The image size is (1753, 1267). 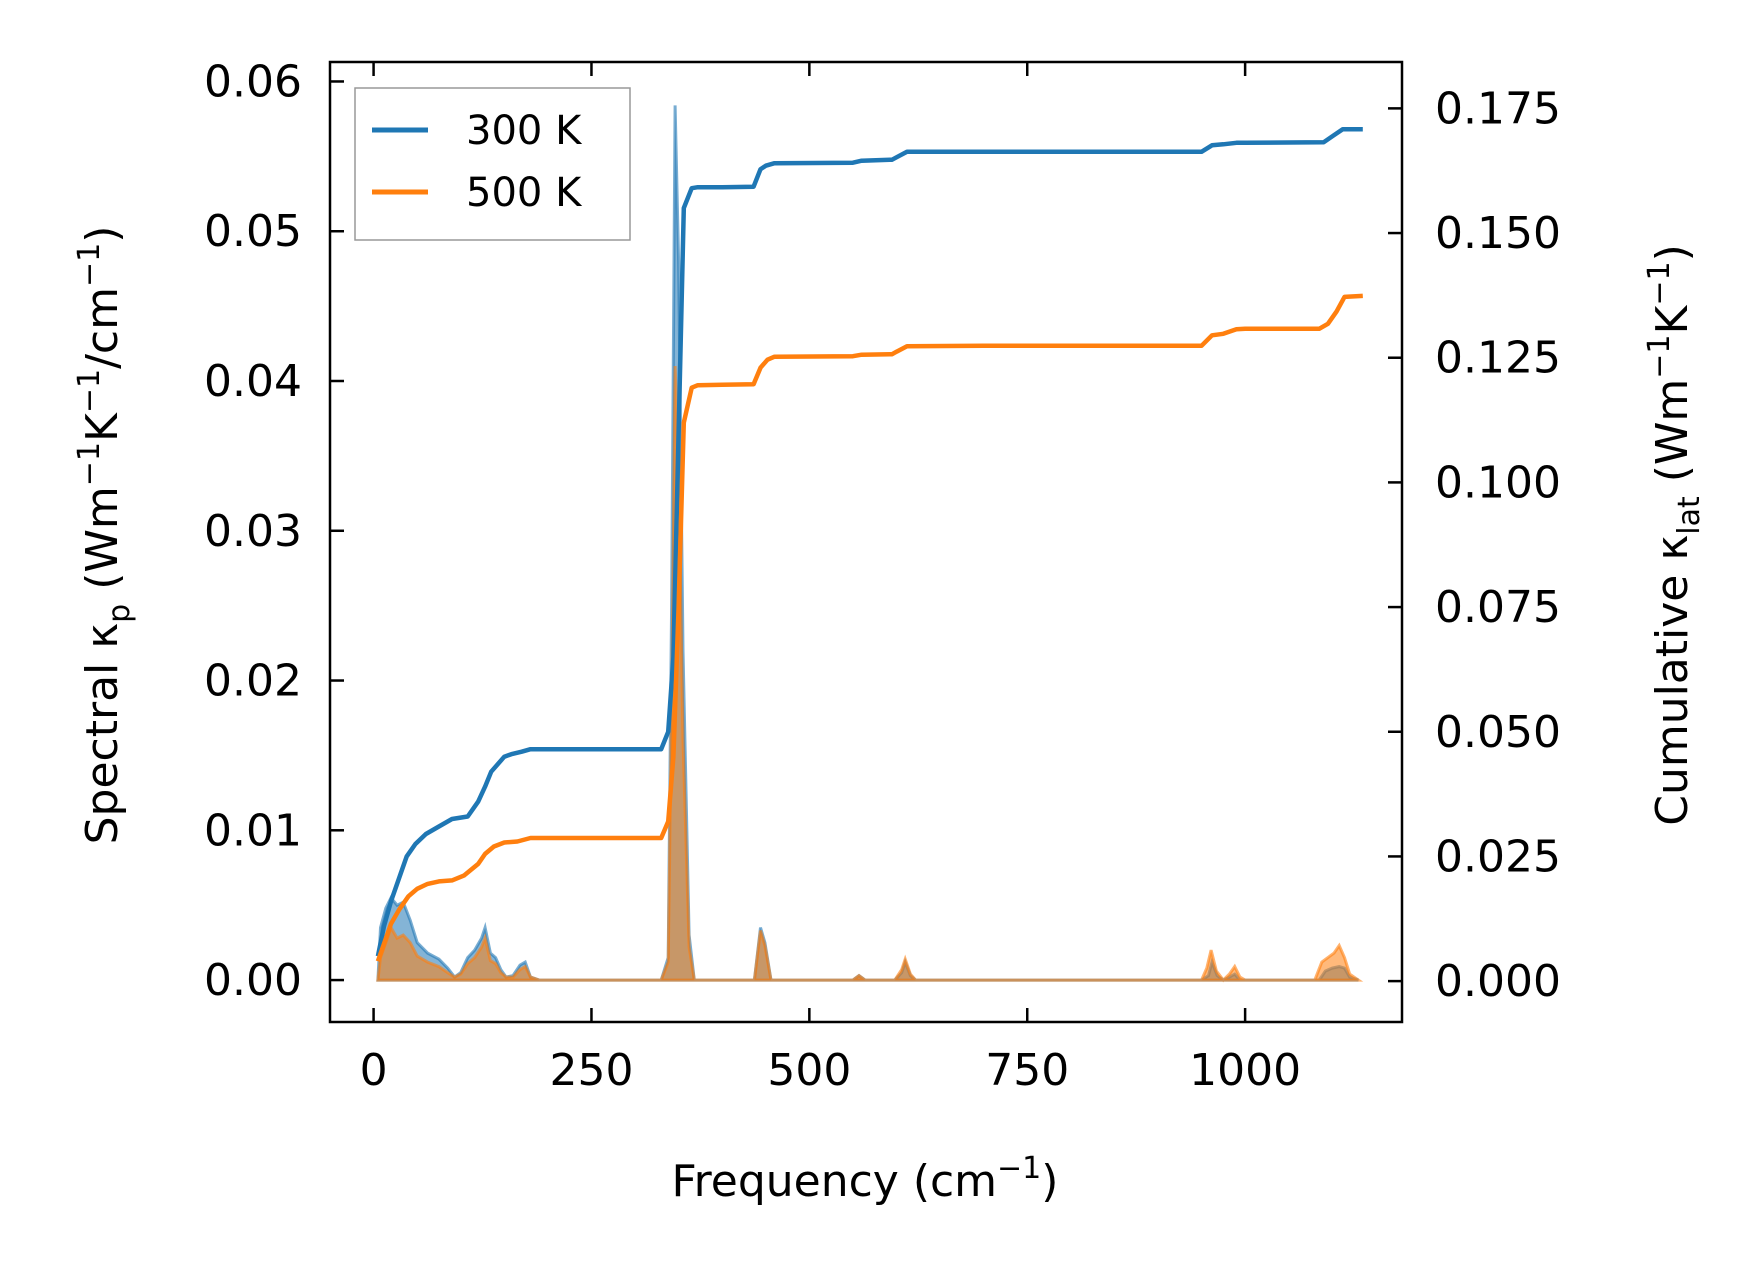 What do you see at coordinates (1498, 981) in the screenshot?
I see `right-y-tick-label: 0.000` at bounding box center [1498, 981].